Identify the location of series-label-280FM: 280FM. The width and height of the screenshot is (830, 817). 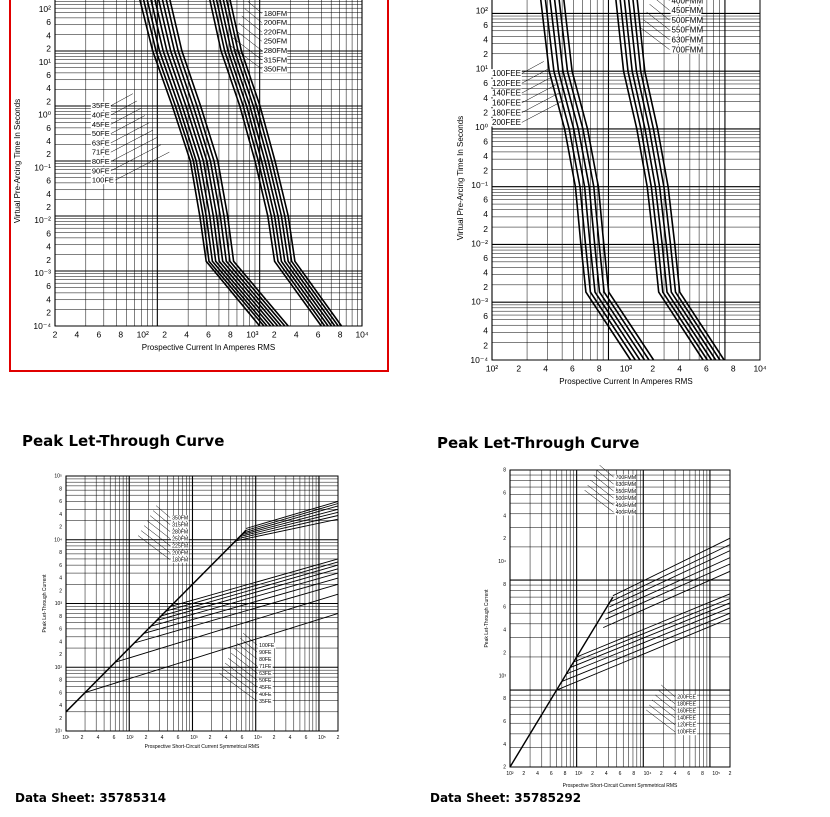
(180, 532).